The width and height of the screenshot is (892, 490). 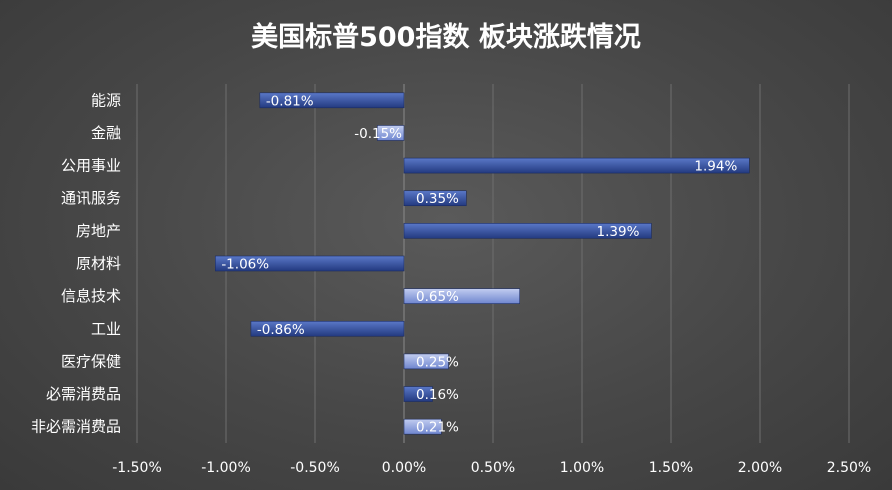 I want to click on data-label: 0.35%, so click(x=437, y=199).